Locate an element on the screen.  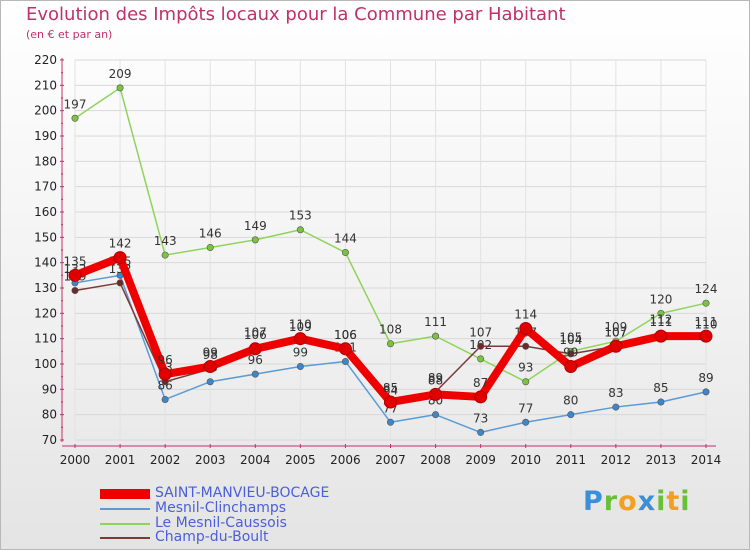
y-tick-label-80: 80 is located at coordinates (49, 415).